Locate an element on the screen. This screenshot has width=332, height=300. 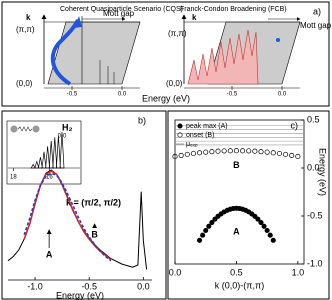
franck-condon-peaks is located at coordinates (223, 57).